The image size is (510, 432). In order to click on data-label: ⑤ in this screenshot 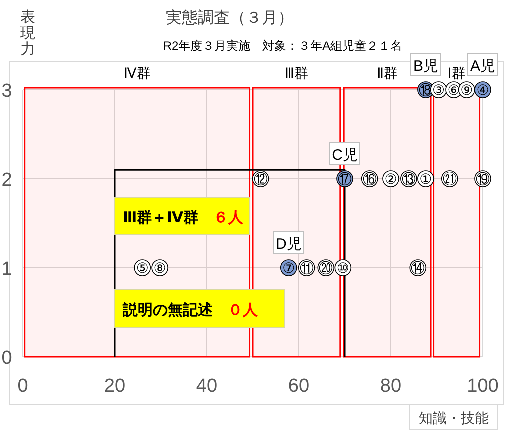, I will do `click(142, 268)`.